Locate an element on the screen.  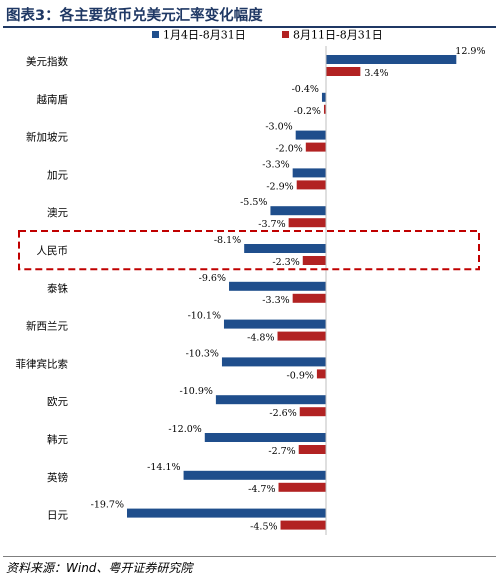
category-label: 澳元 is located at coordinates (57, 212).